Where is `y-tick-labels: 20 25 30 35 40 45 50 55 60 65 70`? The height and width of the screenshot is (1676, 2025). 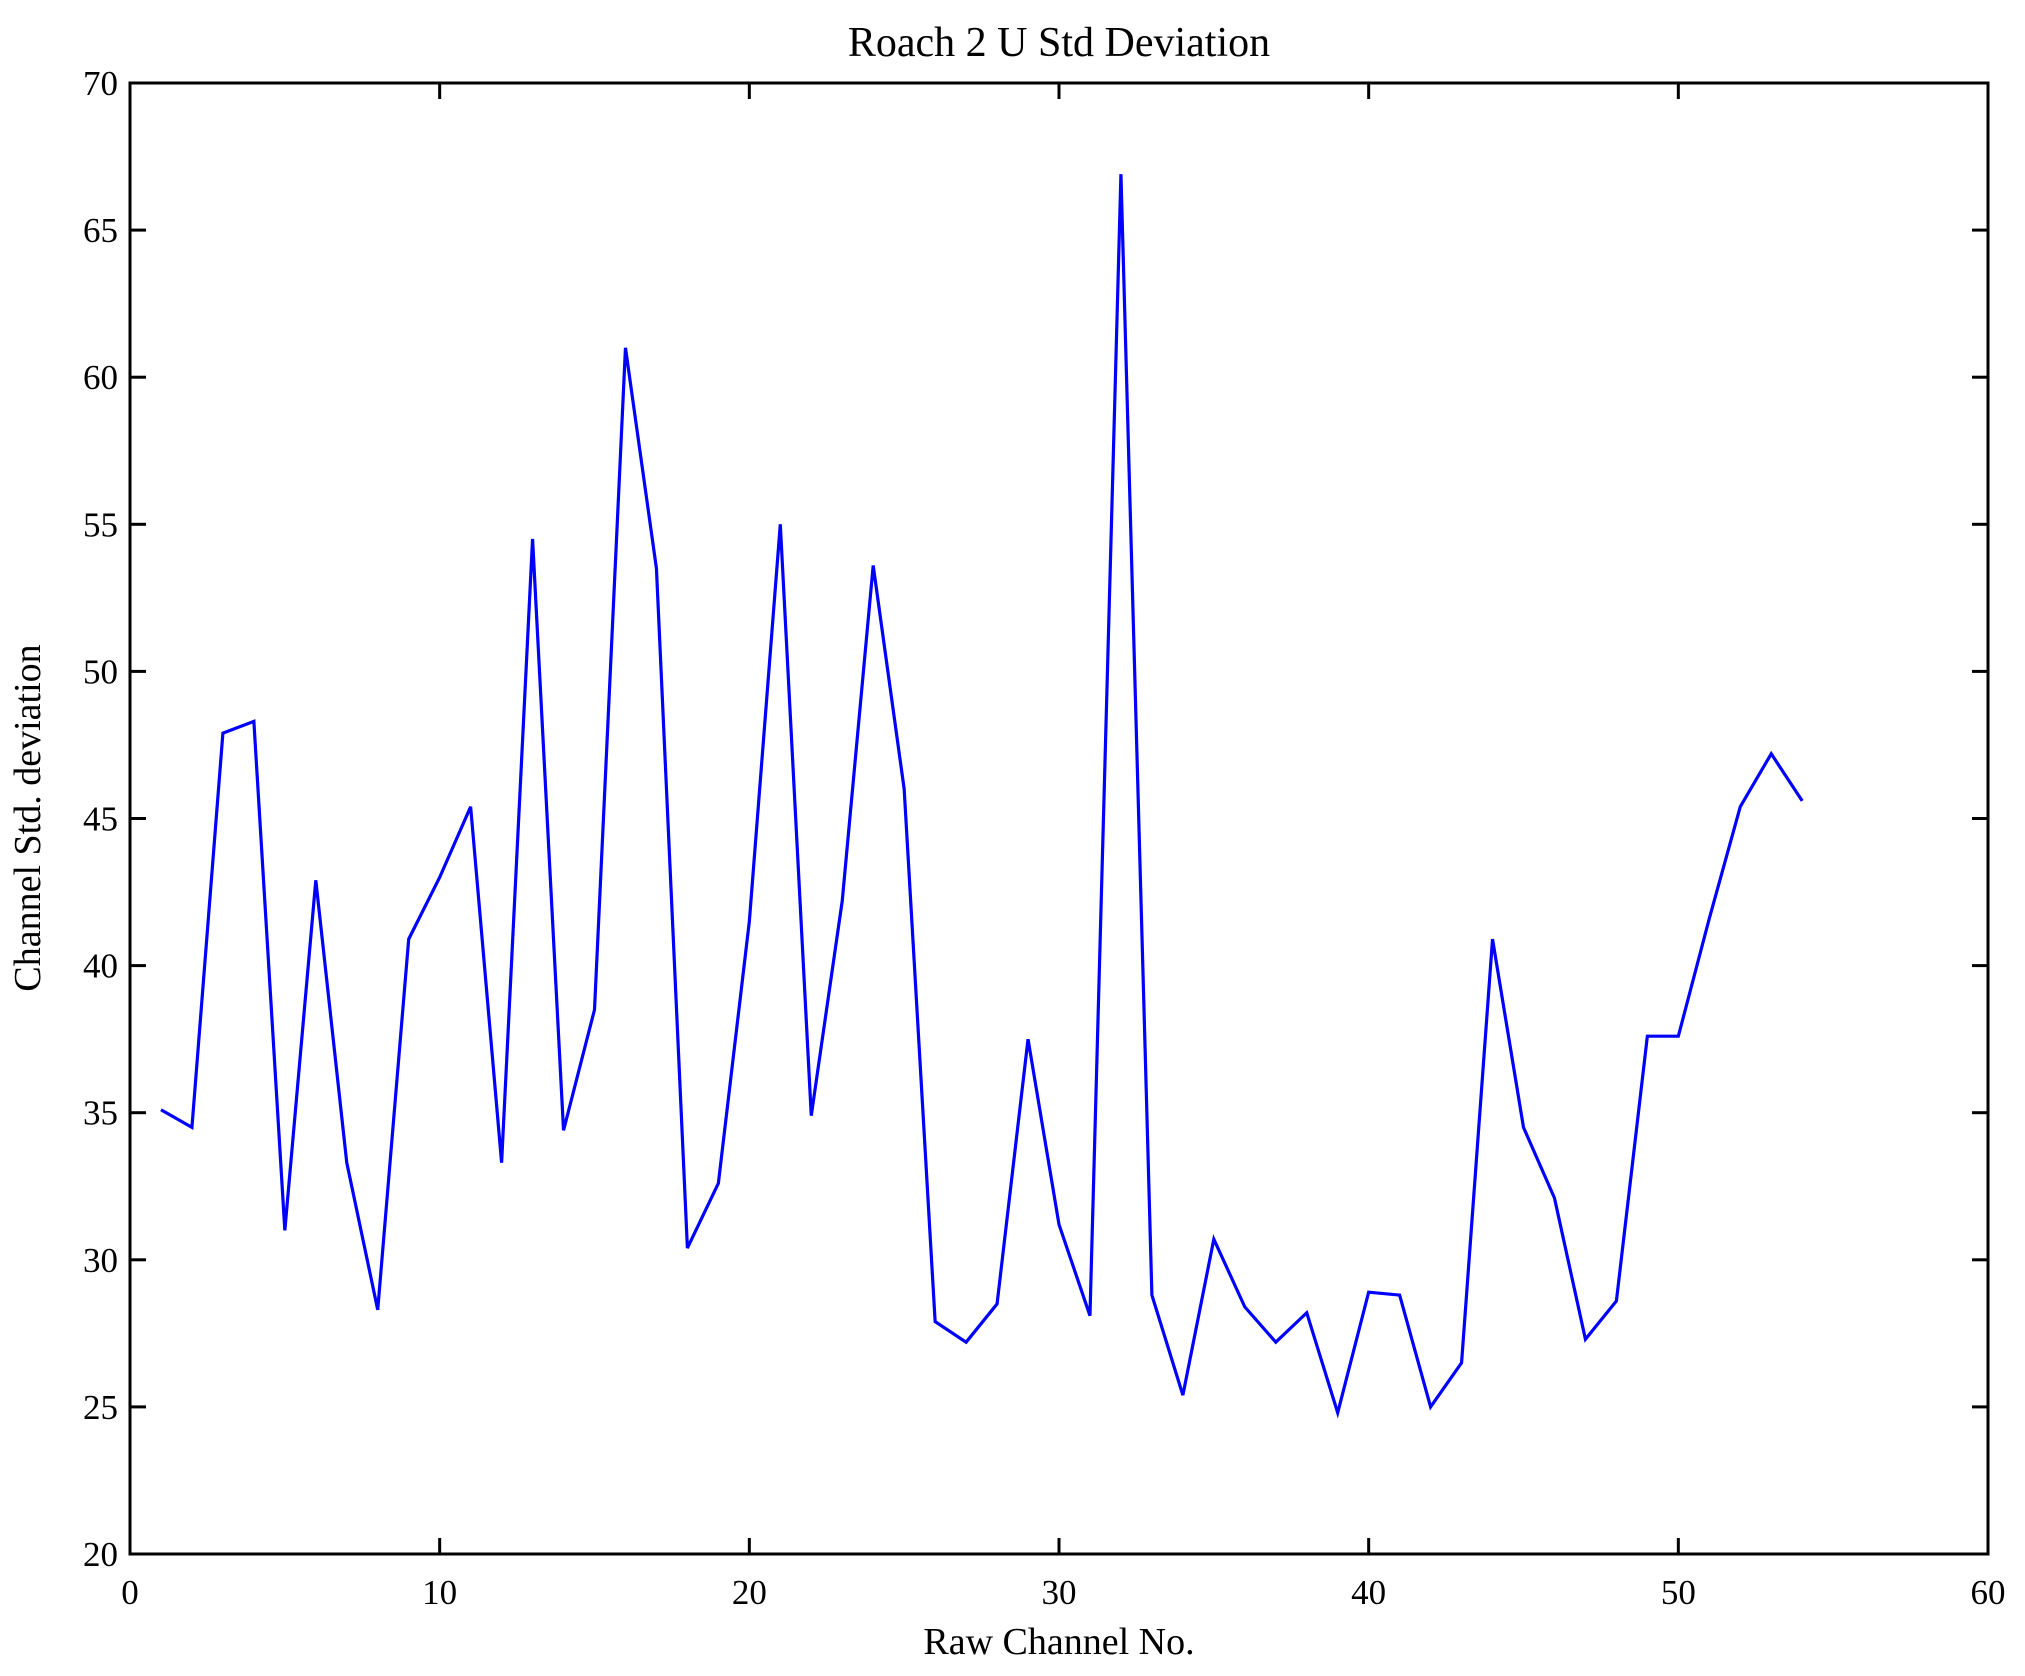
y-tick-labels: 20 25 30 35 40 45 50 55 60 65 70 is located at coordinates (100, 819).